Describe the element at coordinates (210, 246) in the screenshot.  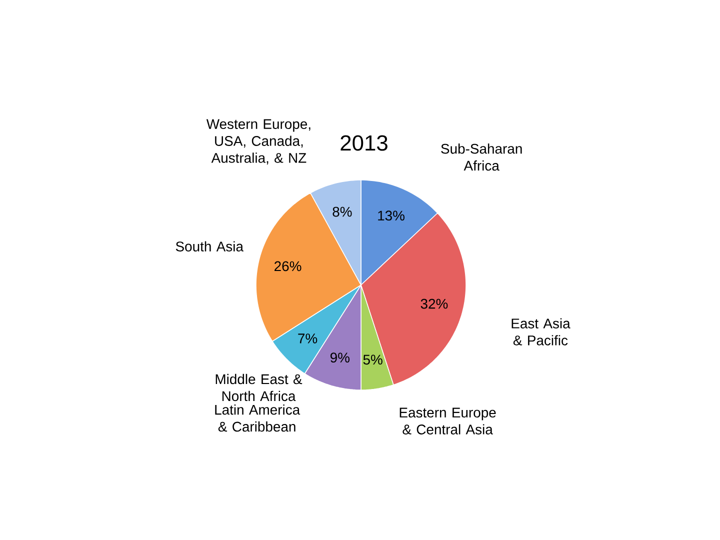
I see `slice-label: South Asia` at that location.